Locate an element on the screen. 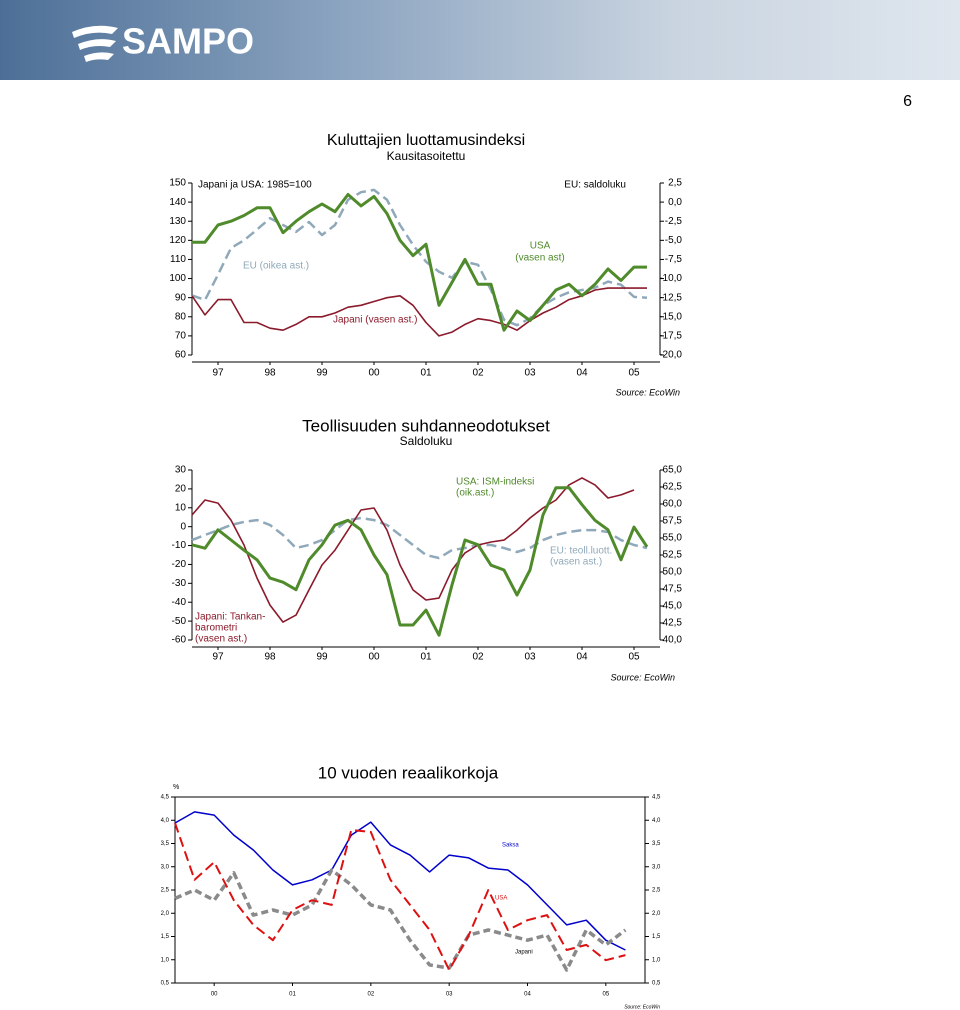  y-tick-label-right: 3,0 is located at coordinates (656, 867).